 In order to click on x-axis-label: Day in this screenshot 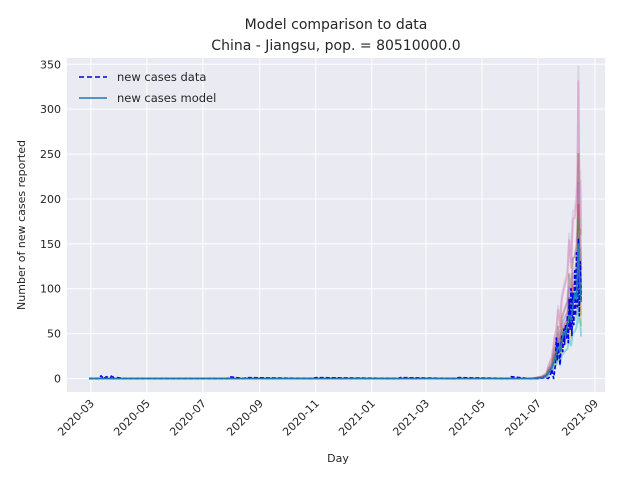, I will do `click(338, 458)`.